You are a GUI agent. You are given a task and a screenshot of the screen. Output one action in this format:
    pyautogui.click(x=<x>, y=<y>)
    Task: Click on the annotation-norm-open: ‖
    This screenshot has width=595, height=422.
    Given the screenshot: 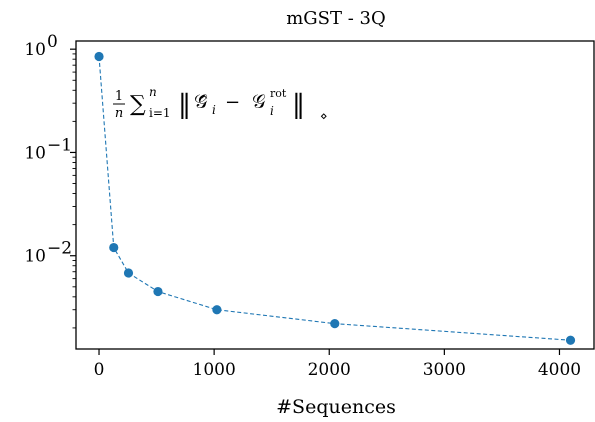 What is the action you would take?
    pyautogui.click(x=184, y=105)
    